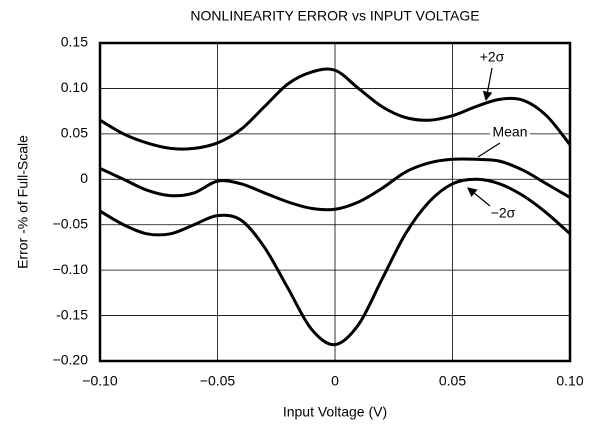  I want to click on chart-title: NONLINEARITY ERROR vs INPUT VOLTAGE, so click(334, 16).